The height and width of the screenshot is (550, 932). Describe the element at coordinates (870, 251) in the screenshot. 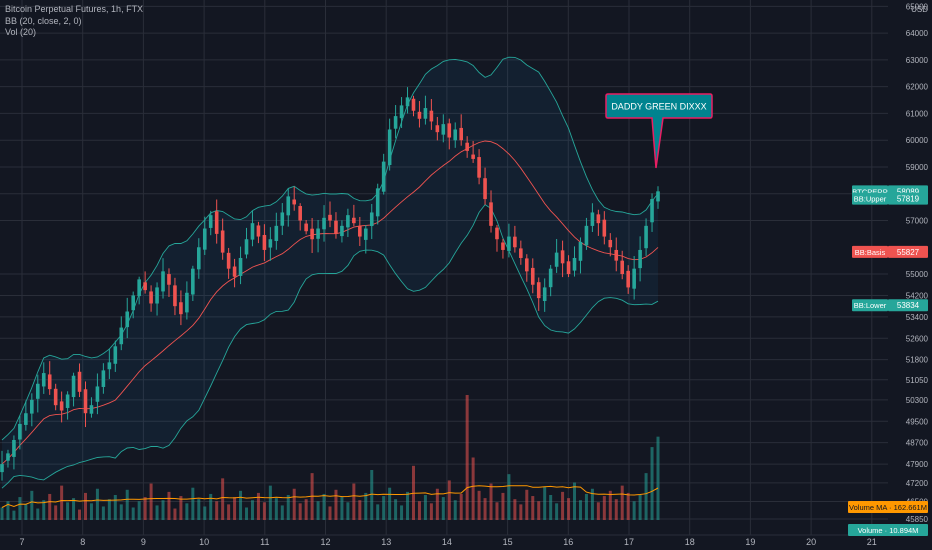

I see `price-tag-name-bg` at that location.